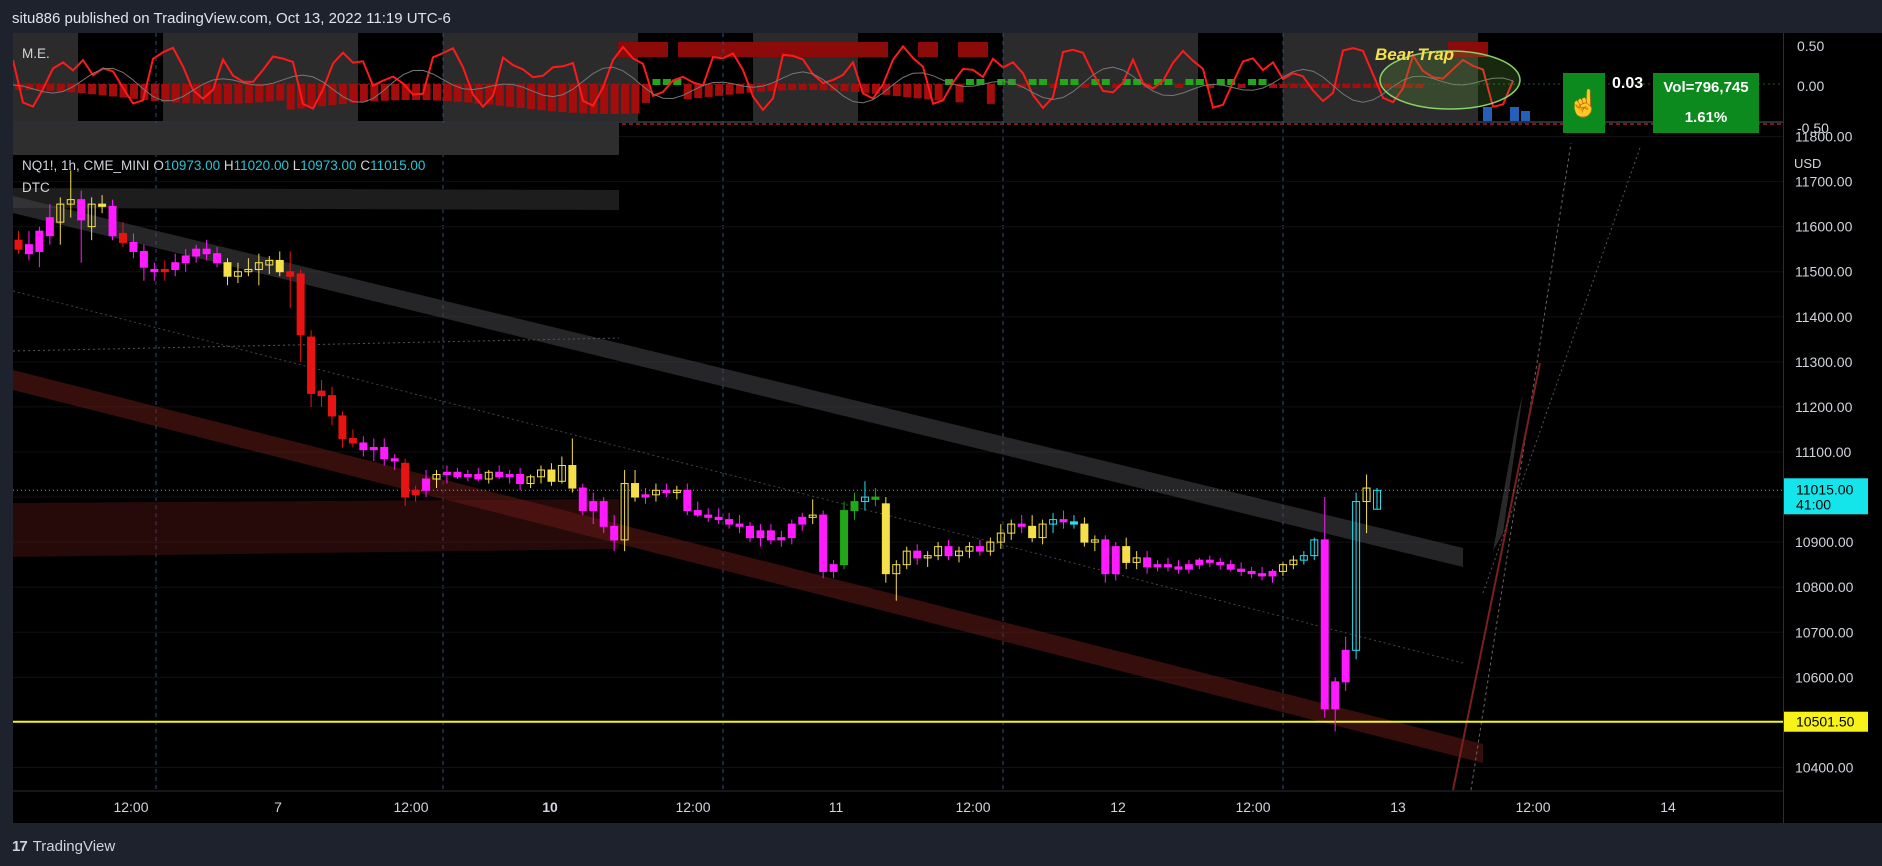 This screenshot has height=866, width=1882. Describe the element at coordinates (1813, 128) in the screenshot. I see `indicator-scale-label: -0.50` at that location.